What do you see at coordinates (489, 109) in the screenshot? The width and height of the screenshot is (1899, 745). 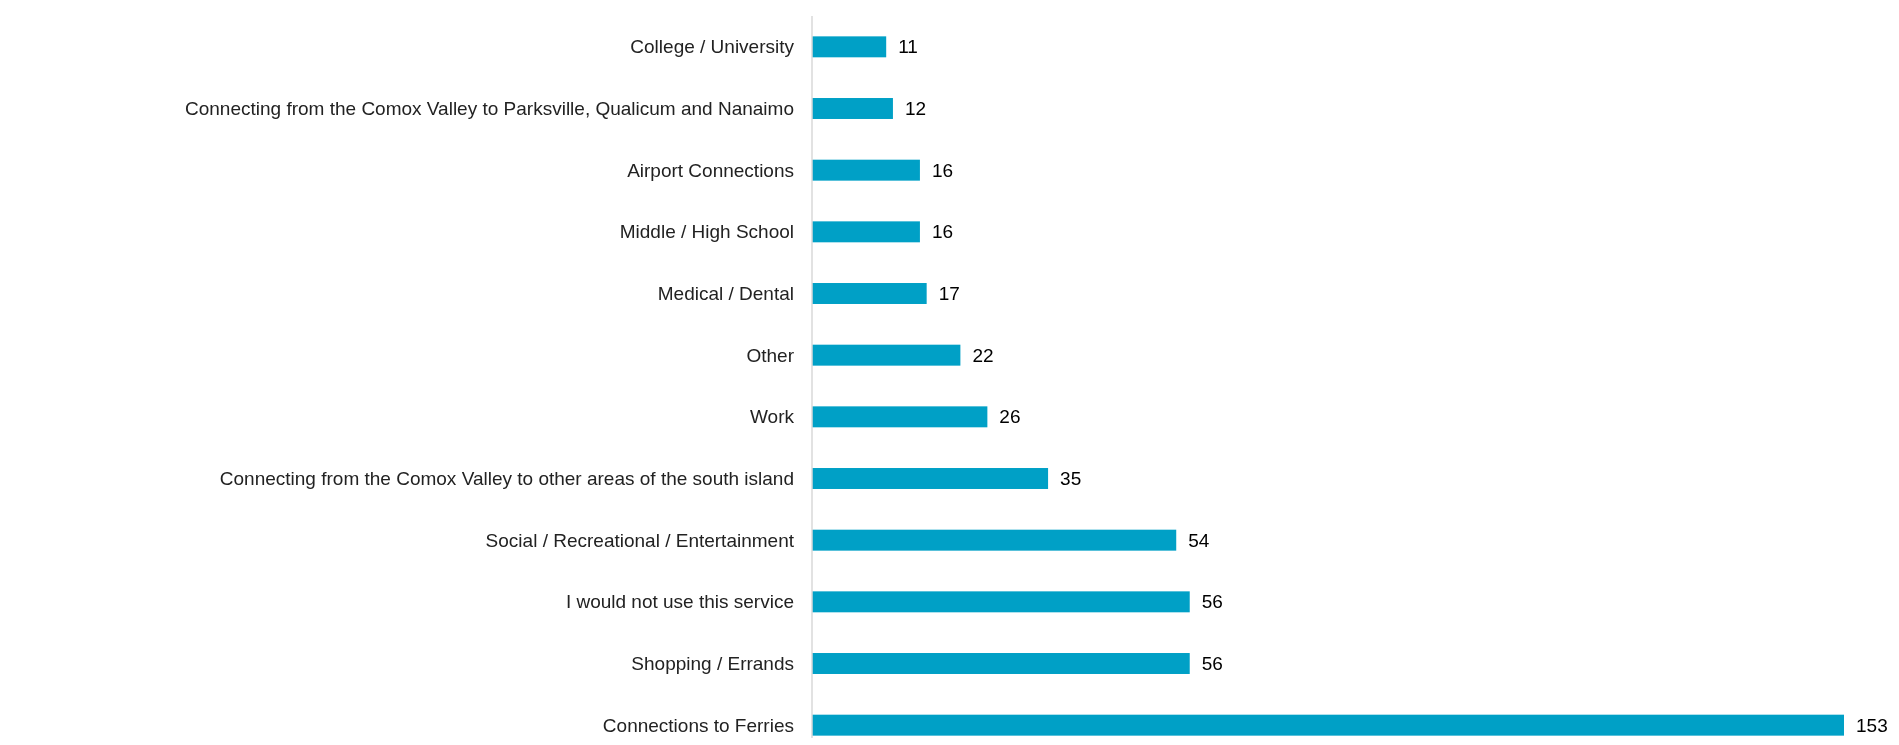 I see `y-tick-label: Connecting from the Comox Valley to Parksville, Qualicum and Nanaimo` at bounding box center [489, 109].